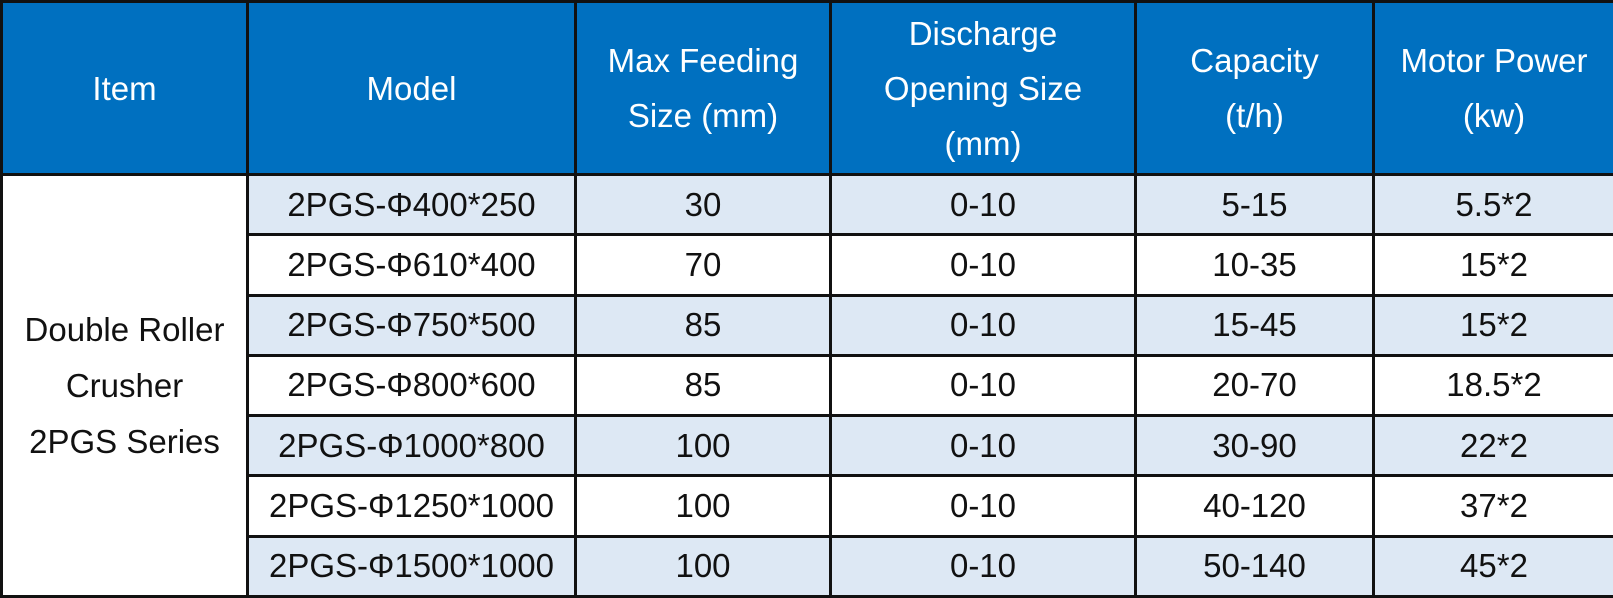  Describe the element at coordinates (1492, 506) in the screenshot. I see `motor-power-cell: 37*2` at that location.